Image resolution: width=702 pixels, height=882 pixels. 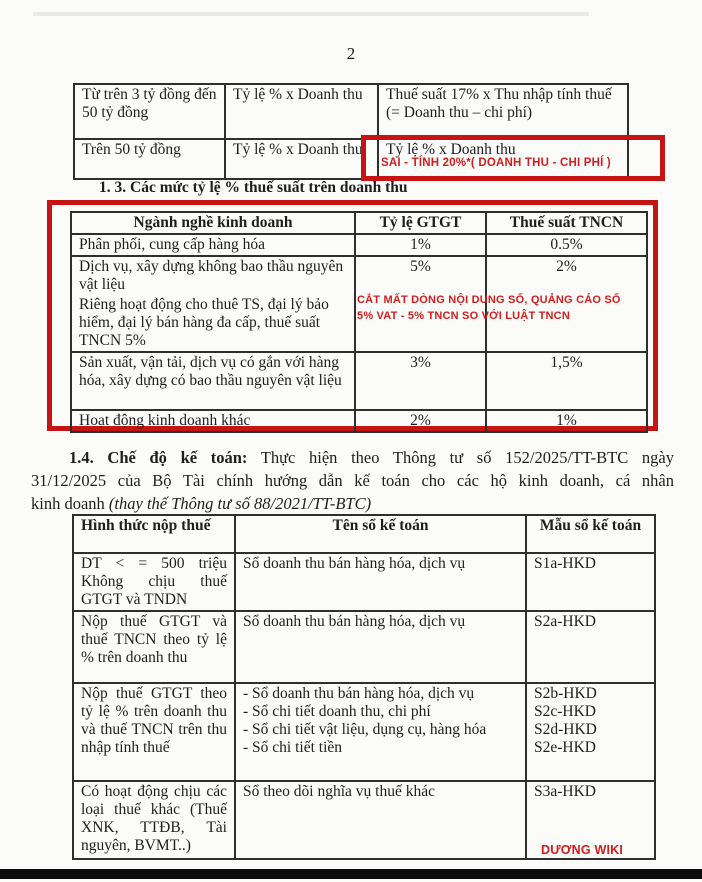 I want to click on cell-tncn, so click(x=565, y=323).